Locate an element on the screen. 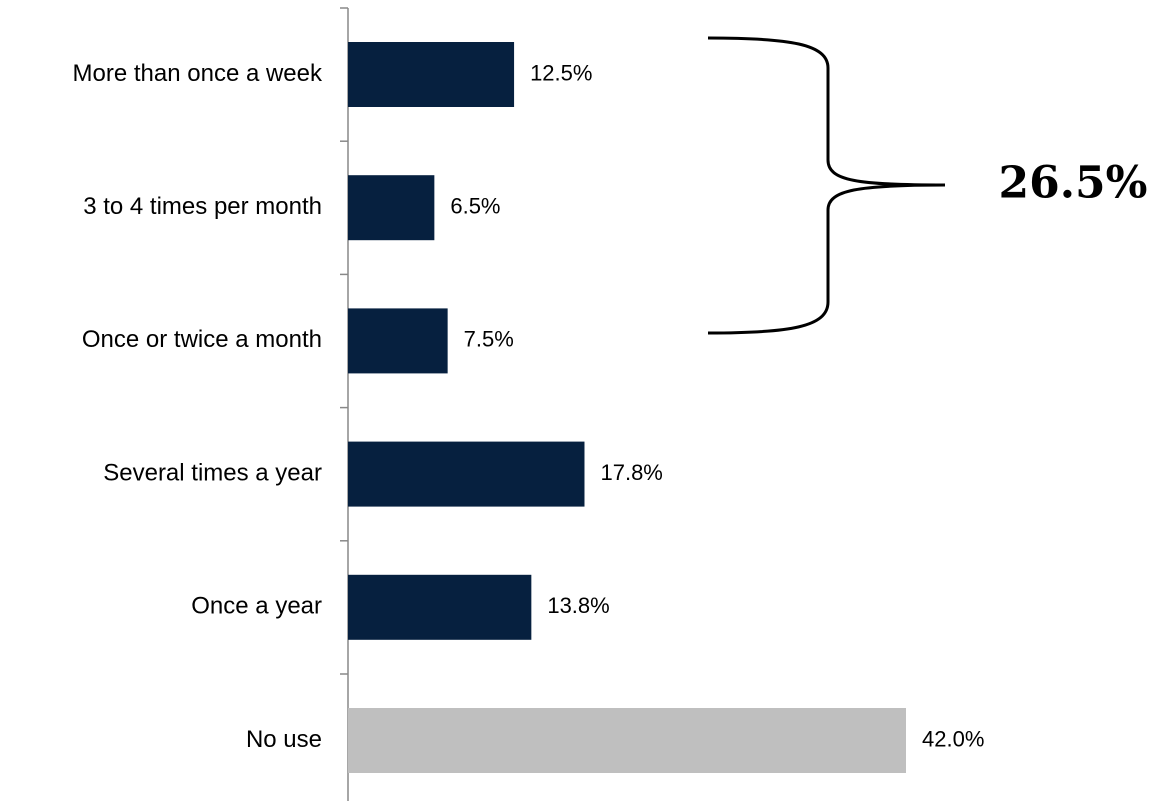  category-label: More than once a week is located at coordinates (198, 73).